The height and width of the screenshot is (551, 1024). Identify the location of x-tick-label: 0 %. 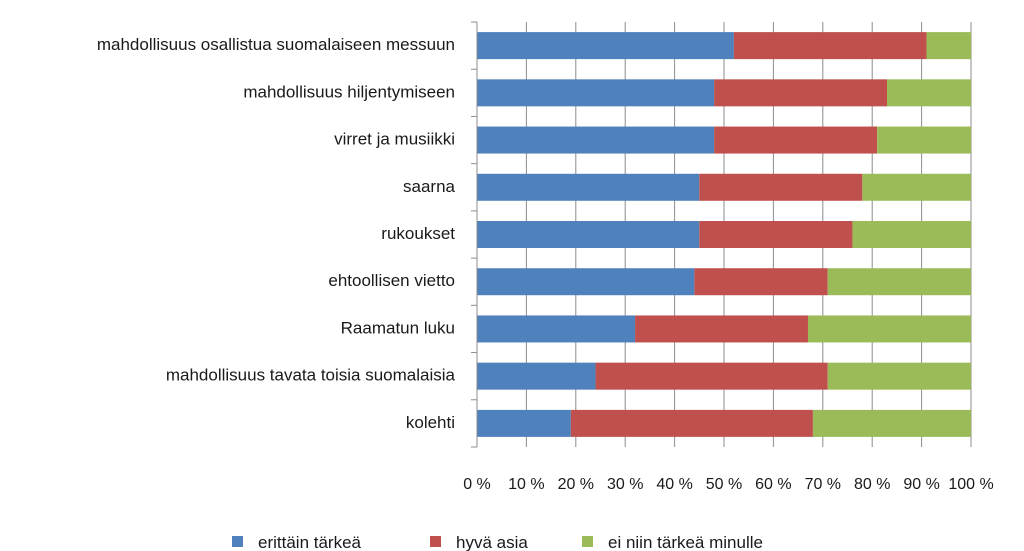
(477, 484).